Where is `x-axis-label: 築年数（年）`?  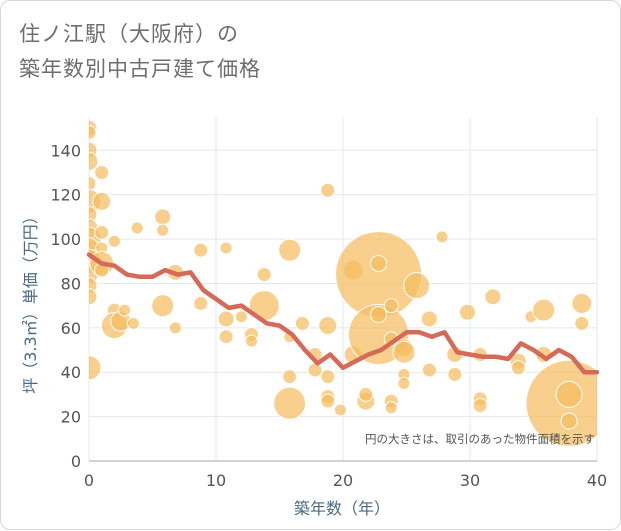 x-axis-label: 築年数（年） is located at coordinates (342, 508).